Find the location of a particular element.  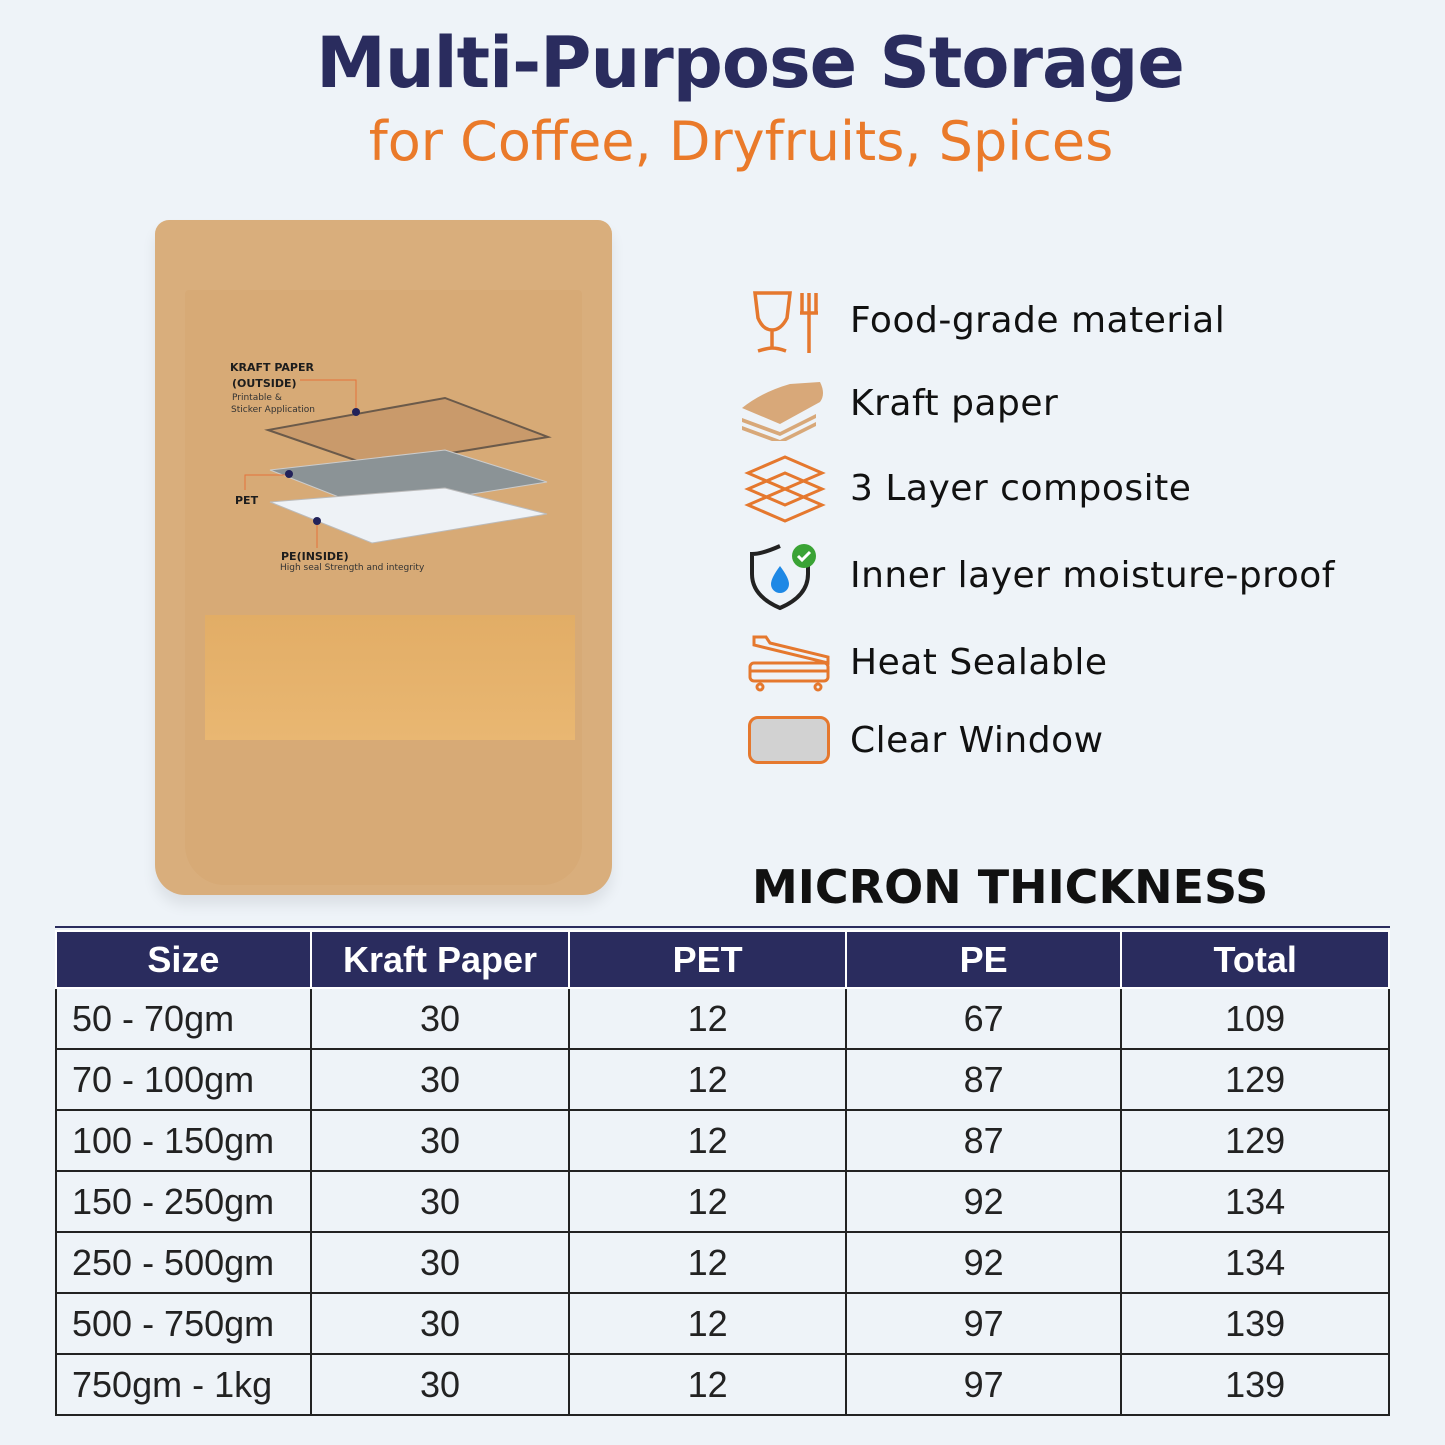

feature-item: 3 Layer composite is located at coordinates (1050, 488).